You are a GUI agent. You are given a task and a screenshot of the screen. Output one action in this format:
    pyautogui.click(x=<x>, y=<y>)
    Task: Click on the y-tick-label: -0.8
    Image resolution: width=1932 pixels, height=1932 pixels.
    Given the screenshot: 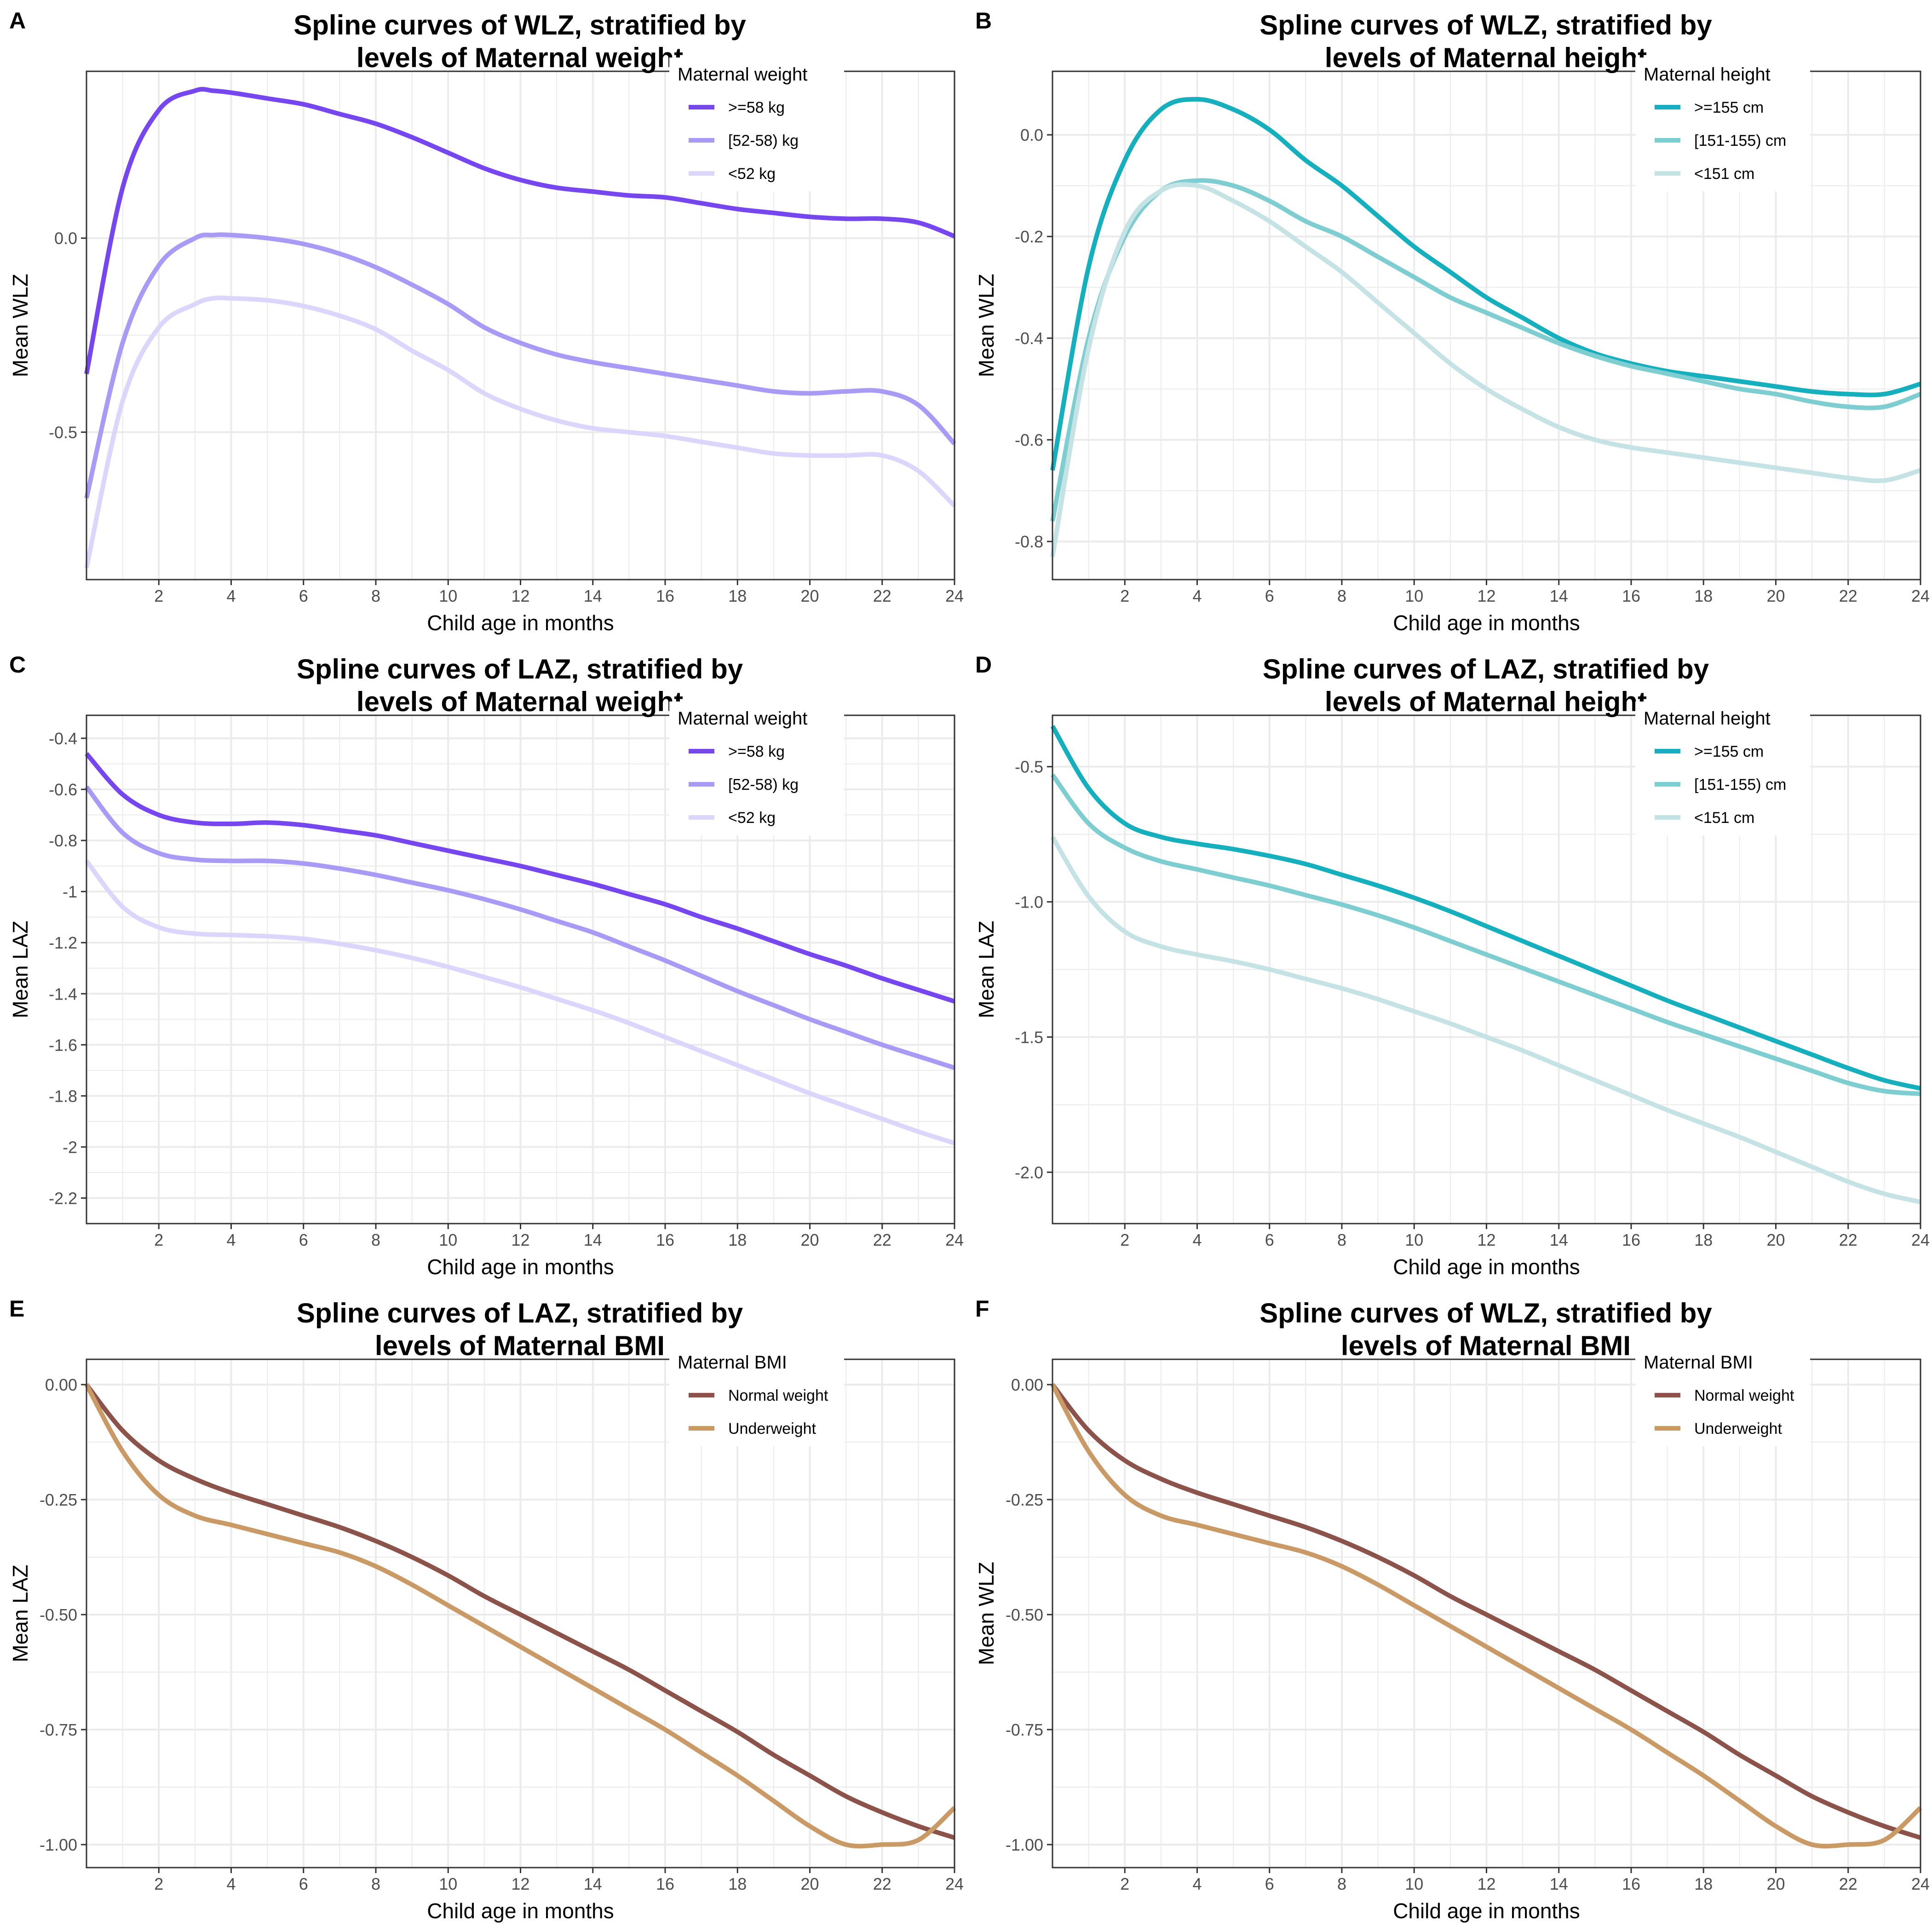 What is the action you would take?
    pyautogui.click(x=1029, y=541)
    